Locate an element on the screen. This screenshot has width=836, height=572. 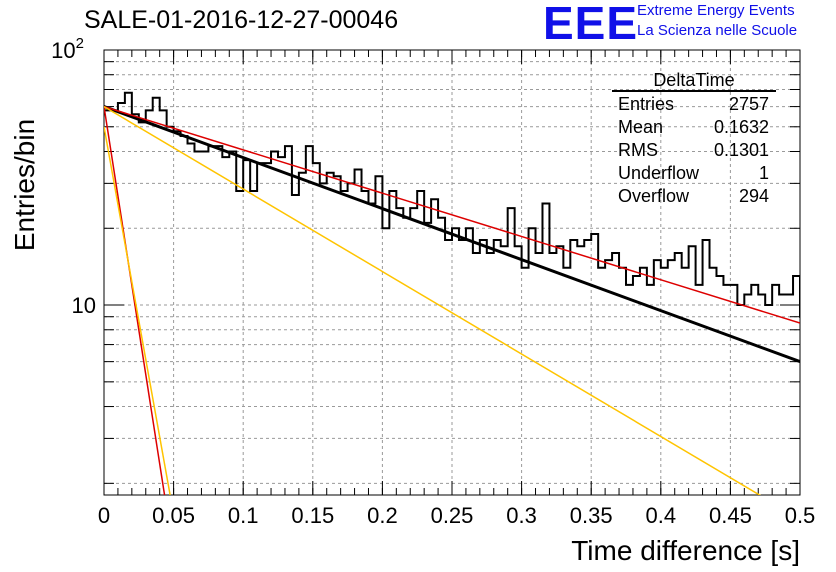
stats-value-rms: 0.1301 is located at coordinates (741, 150).